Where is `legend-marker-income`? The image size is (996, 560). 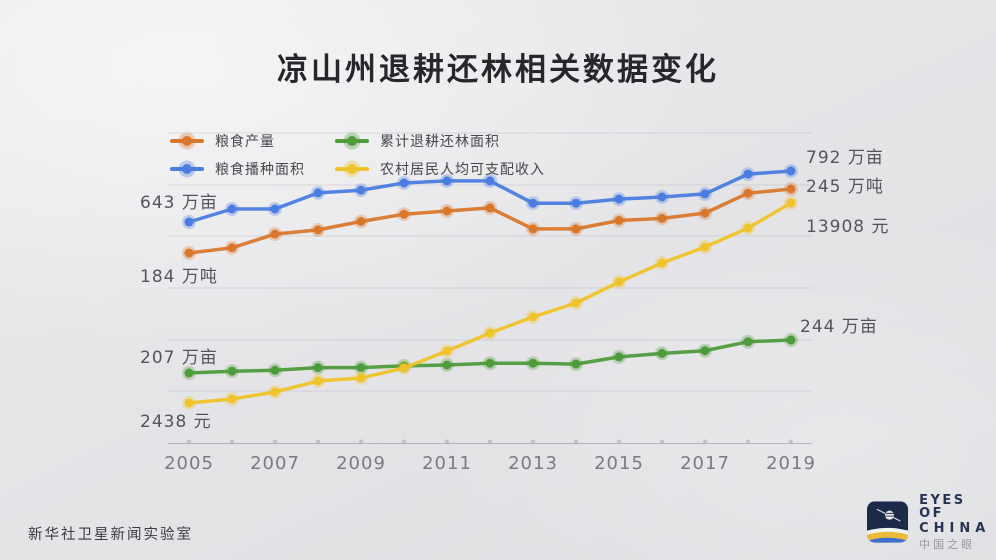
legend-marker-income is located at coordinates (352, 169).